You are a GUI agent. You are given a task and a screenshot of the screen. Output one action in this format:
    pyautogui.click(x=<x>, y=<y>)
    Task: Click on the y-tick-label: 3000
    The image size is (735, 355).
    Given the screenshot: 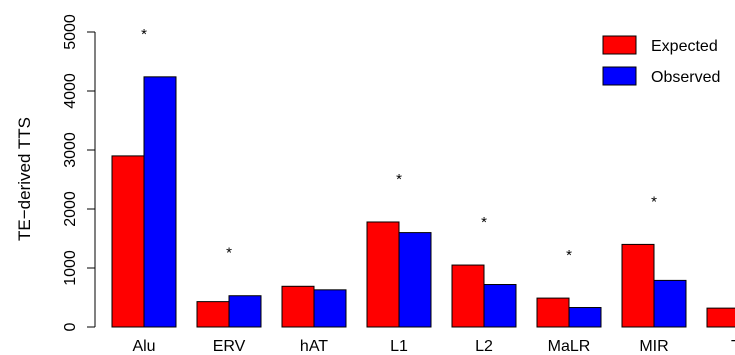 What is the action you would take?
    pyautogui.click(x=70, y=150)
    